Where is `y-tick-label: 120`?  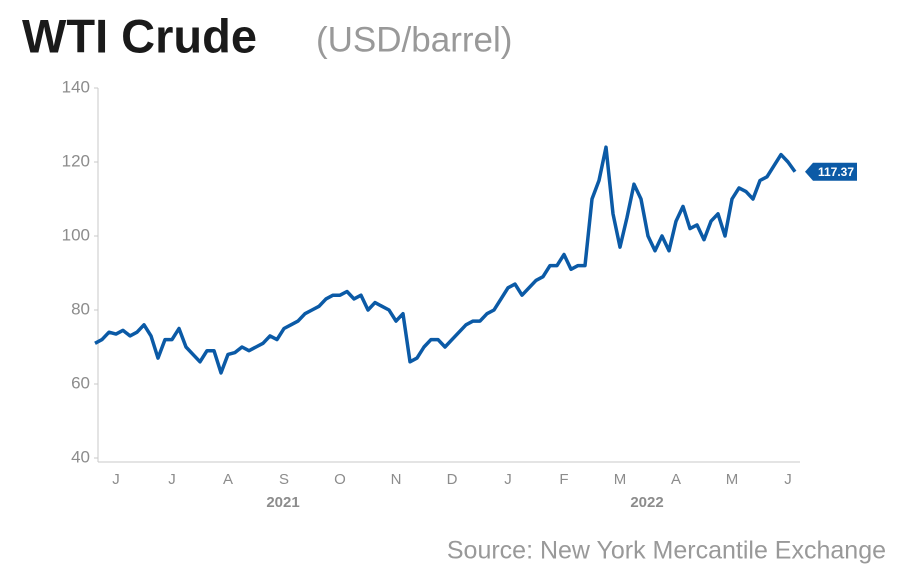 y-tick-label: 120 is located at coordinates (76, 160).